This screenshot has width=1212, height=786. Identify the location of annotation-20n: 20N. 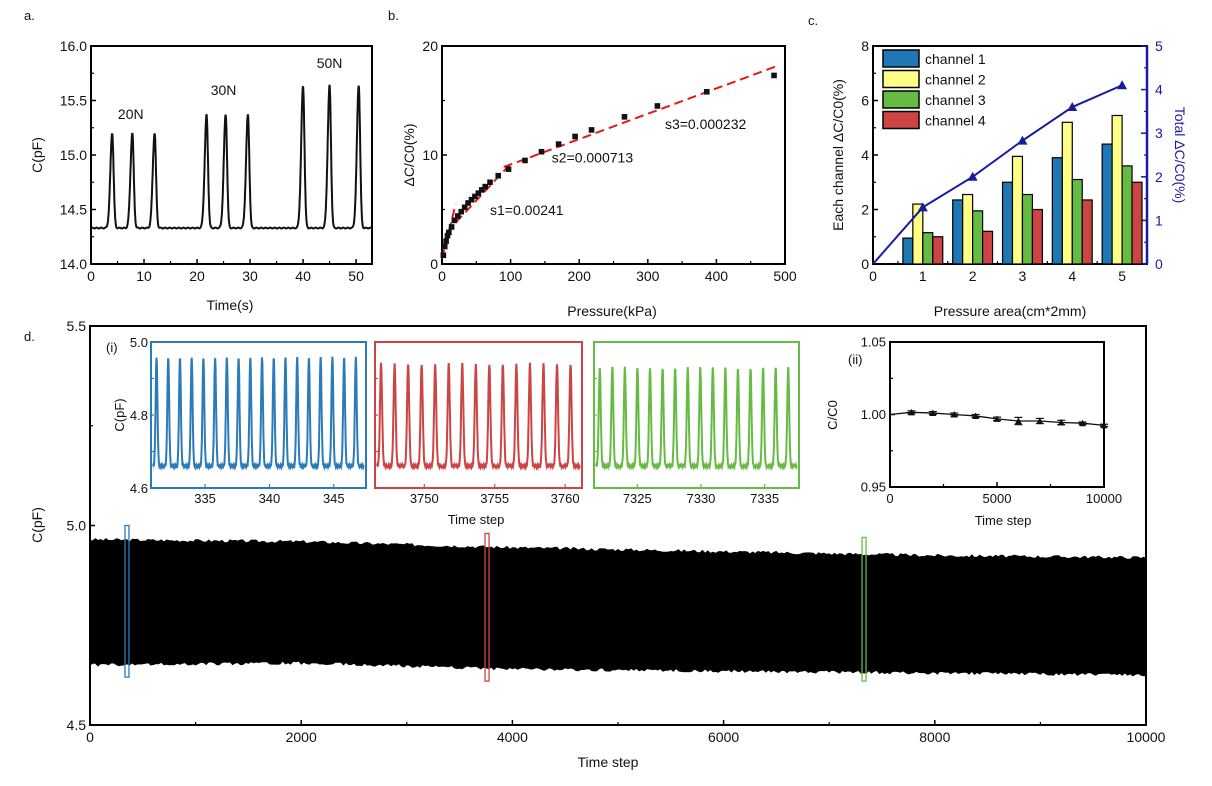
(131, 114).